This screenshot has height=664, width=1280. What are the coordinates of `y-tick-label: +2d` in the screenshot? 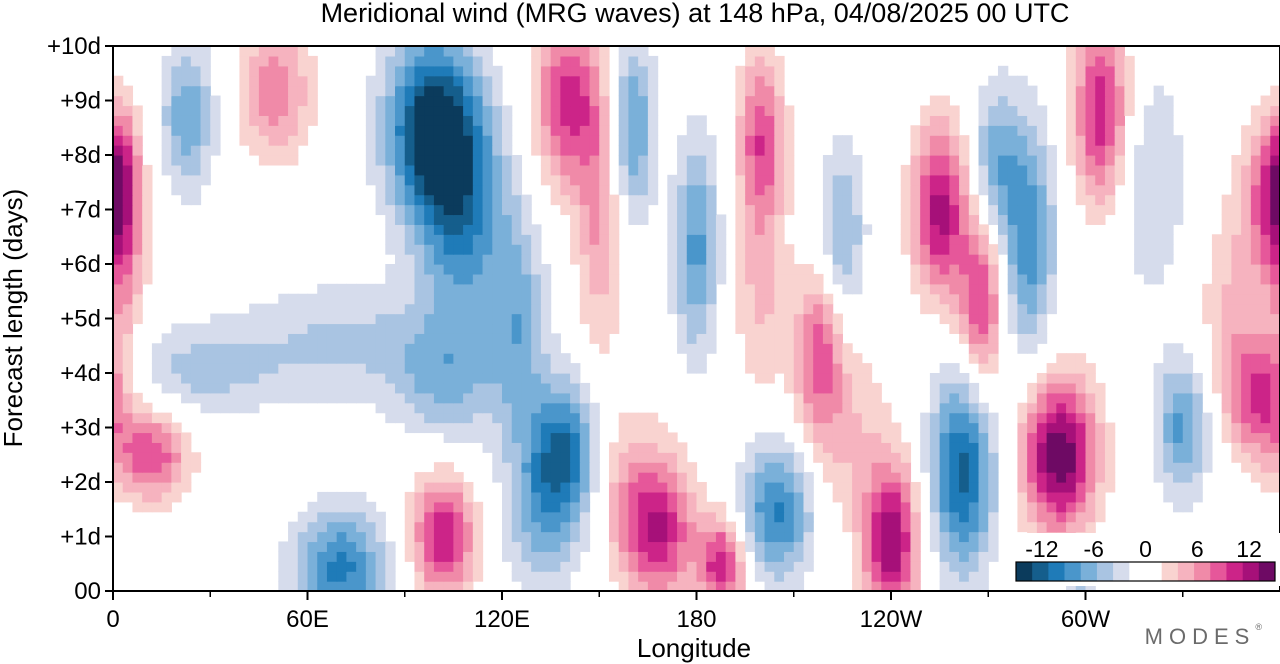 It's located at (80, 482).